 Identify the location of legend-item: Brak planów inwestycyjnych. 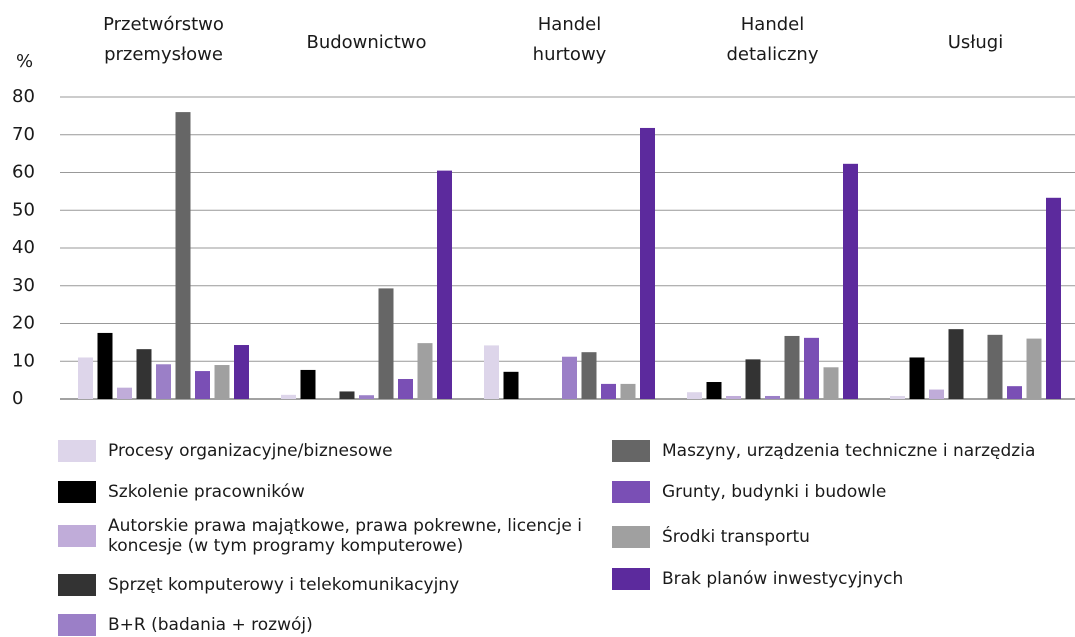
(842, 579).